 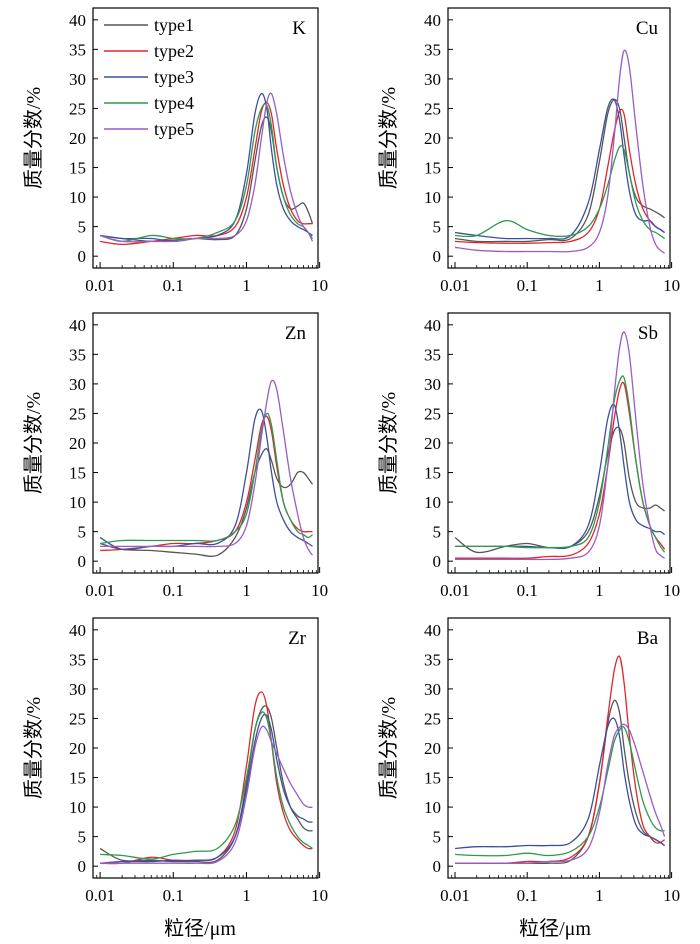 I want to click on series-line-type2, so click(x=560, y=470).